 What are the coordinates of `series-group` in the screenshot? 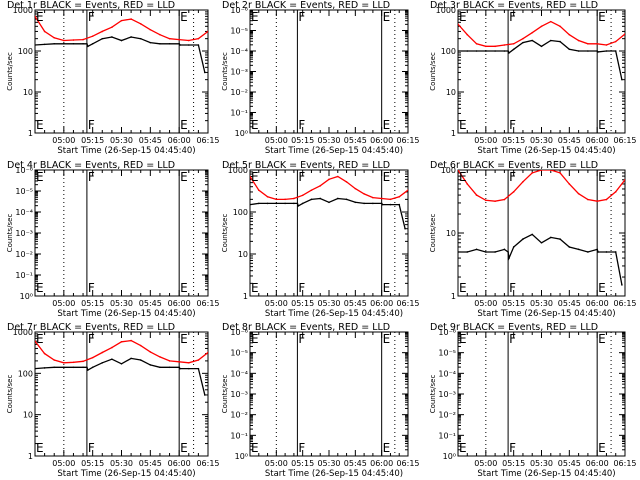 It's located at (118, 367).